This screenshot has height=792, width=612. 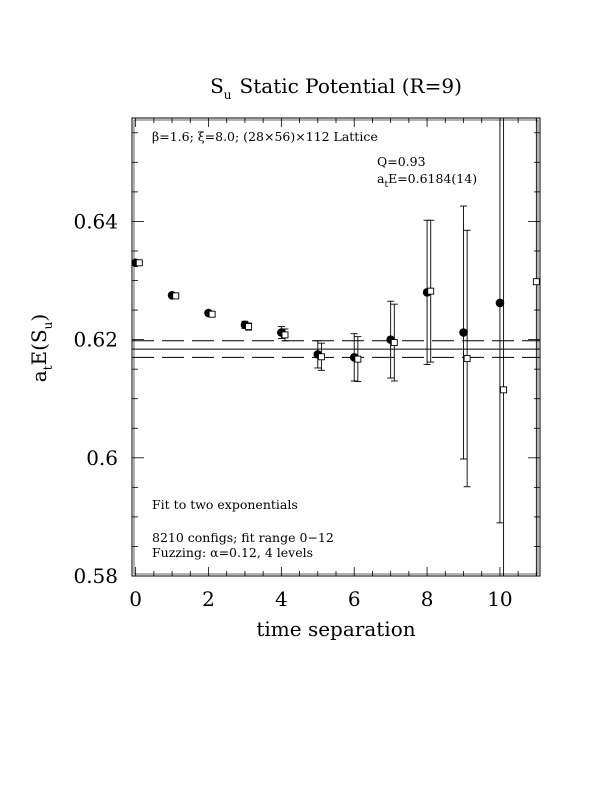 What do you see at coordinates (232, 552) in the screenshot?
I see `fuzzing-annotation: Fuzzing: α=0.12, 4 levels` at bounding box center [232, 552].